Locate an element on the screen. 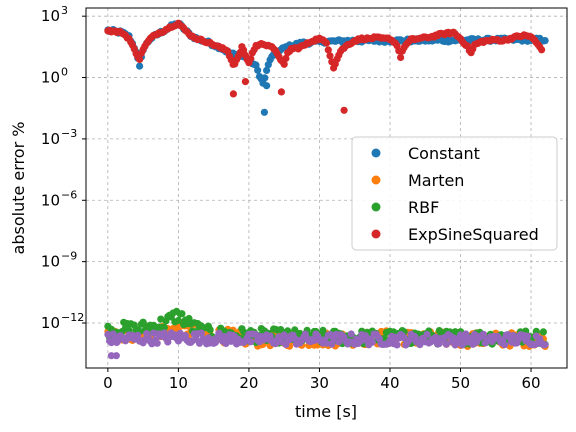 The image size is (576, 432). legend-label-marten: Marten is located at coordinates (436, 180).